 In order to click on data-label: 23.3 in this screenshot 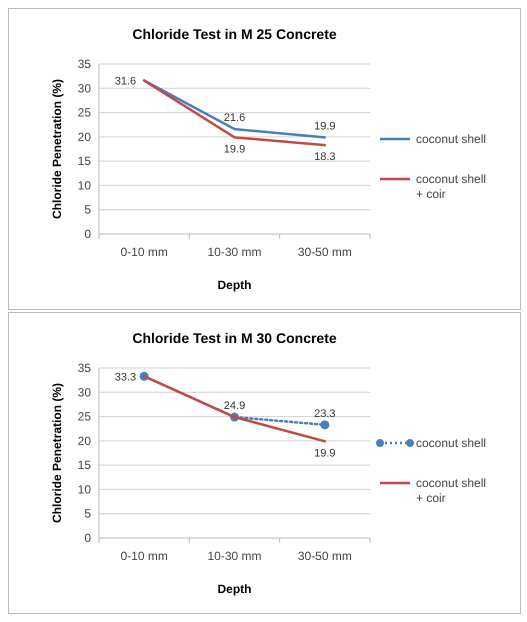, I will do `click(325, 414)`.